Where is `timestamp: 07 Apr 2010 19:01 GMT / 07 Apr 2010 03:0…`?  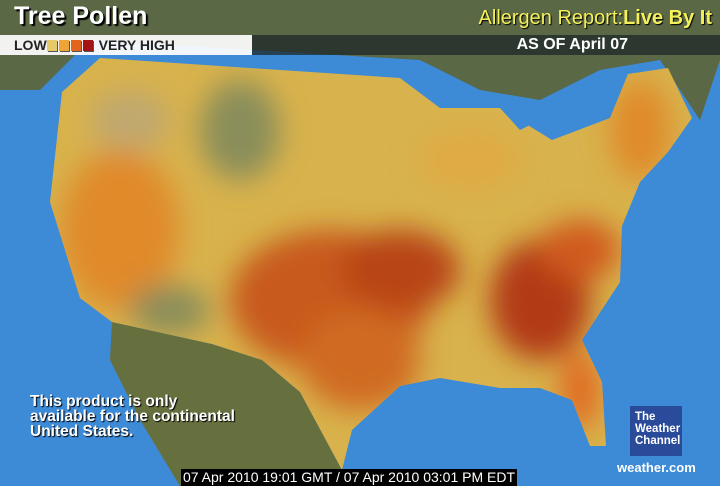 timestamp: 07 Apr 2010 19:01 GMT / 07 Apr 2010 03:0… is located at coordinates (349, 477).